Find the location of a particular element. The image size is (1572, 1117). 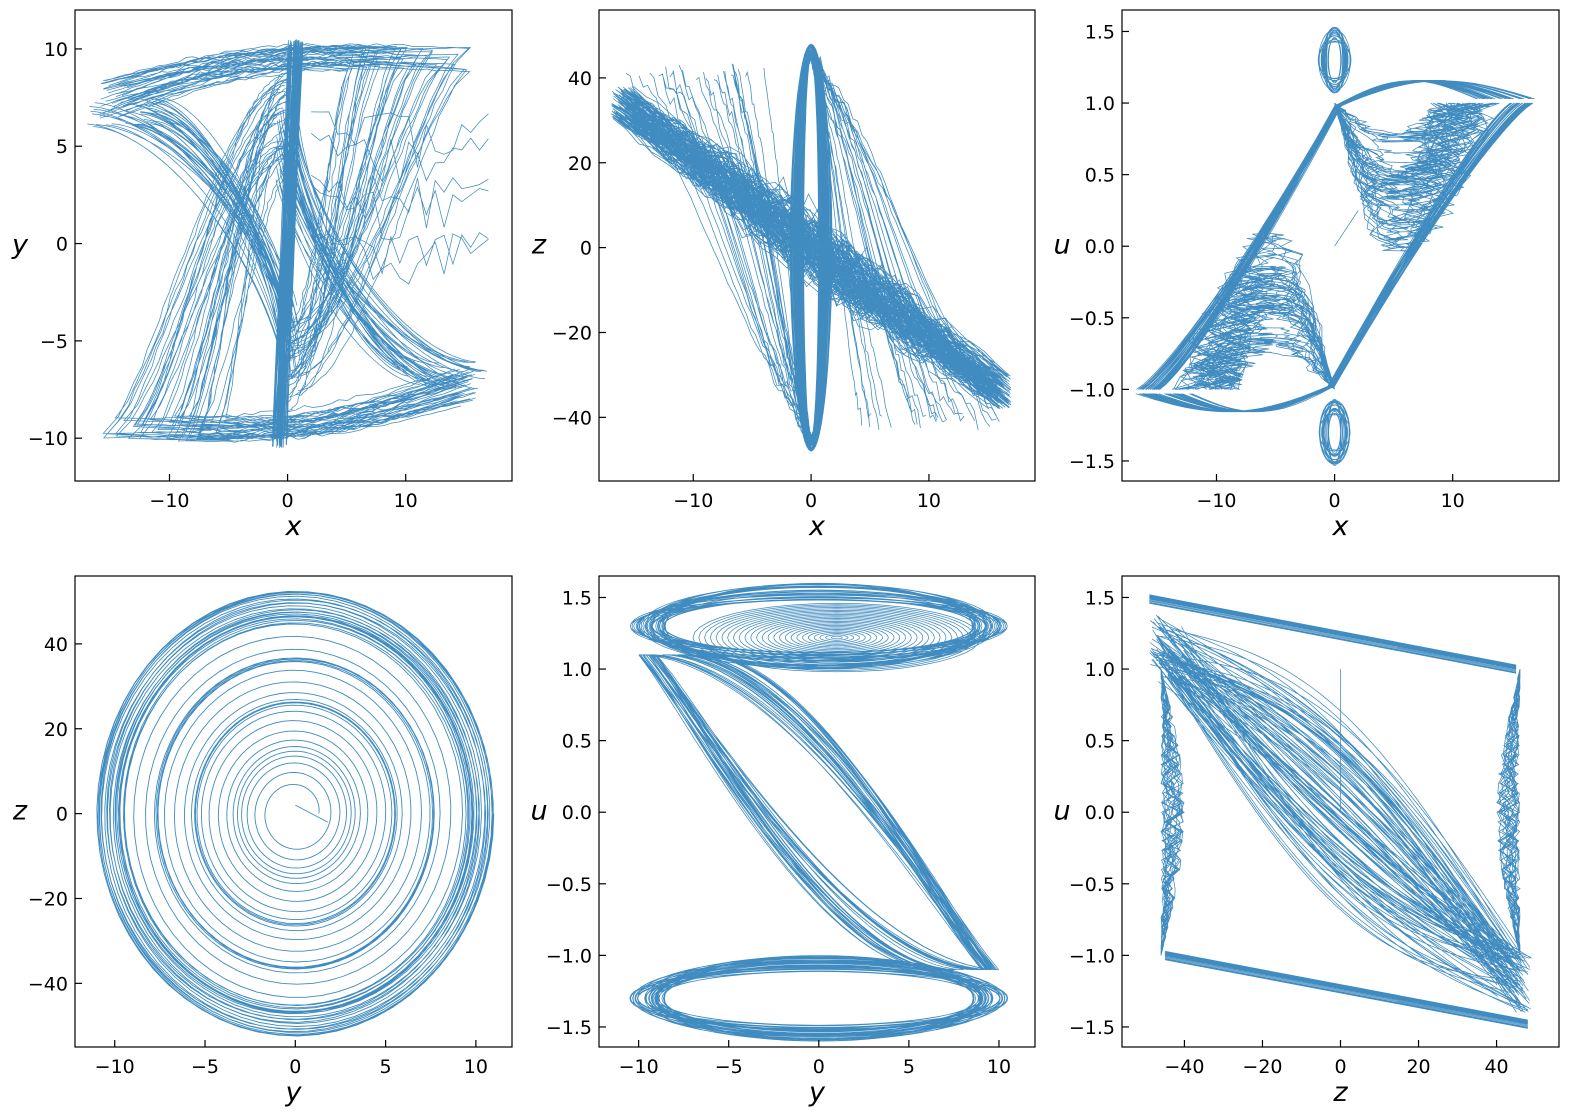

x-tick-label-yu: 5 is located at coordinates (909, 1067).